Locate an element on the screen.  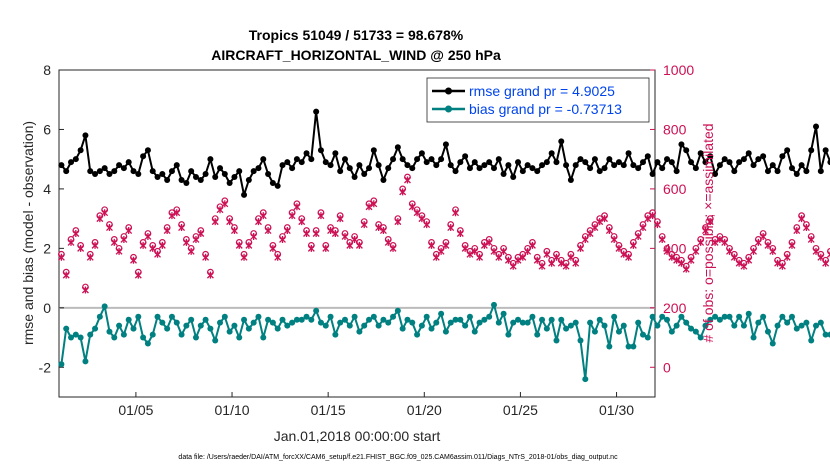
left-tick-label: 2 is located at coordinates (47, 248).